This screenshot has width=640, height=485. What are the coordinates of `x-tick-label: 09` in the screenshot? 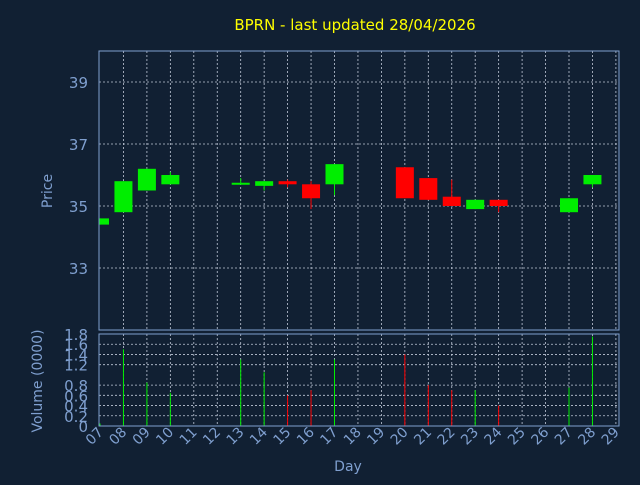 It's located at (142, 437).